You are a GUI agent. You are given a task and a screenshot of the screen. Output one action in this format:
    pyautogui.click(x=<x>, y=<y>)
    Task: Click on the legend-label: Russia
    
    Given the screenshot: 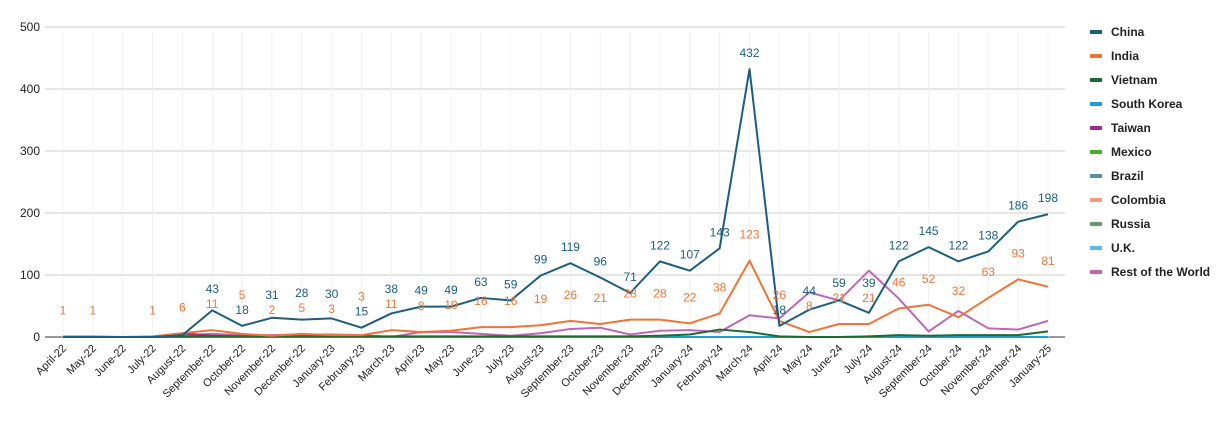 What is the action you would take?
    pyautogui.click(x=1131, y=224)
    